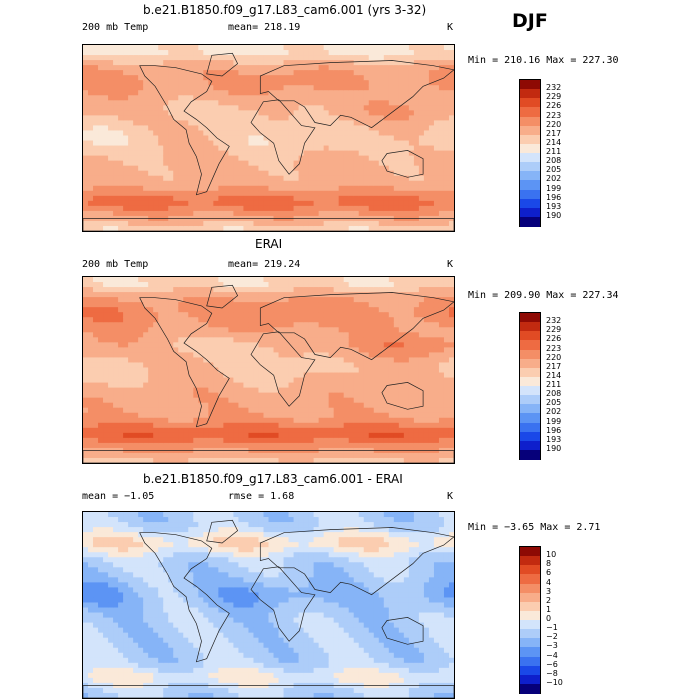 The height and width of the screenshot is (700, 700). Describe the element at coordinates (549, 618) in the screenshot. I see `colorbar-tick-label: 0` at that location.